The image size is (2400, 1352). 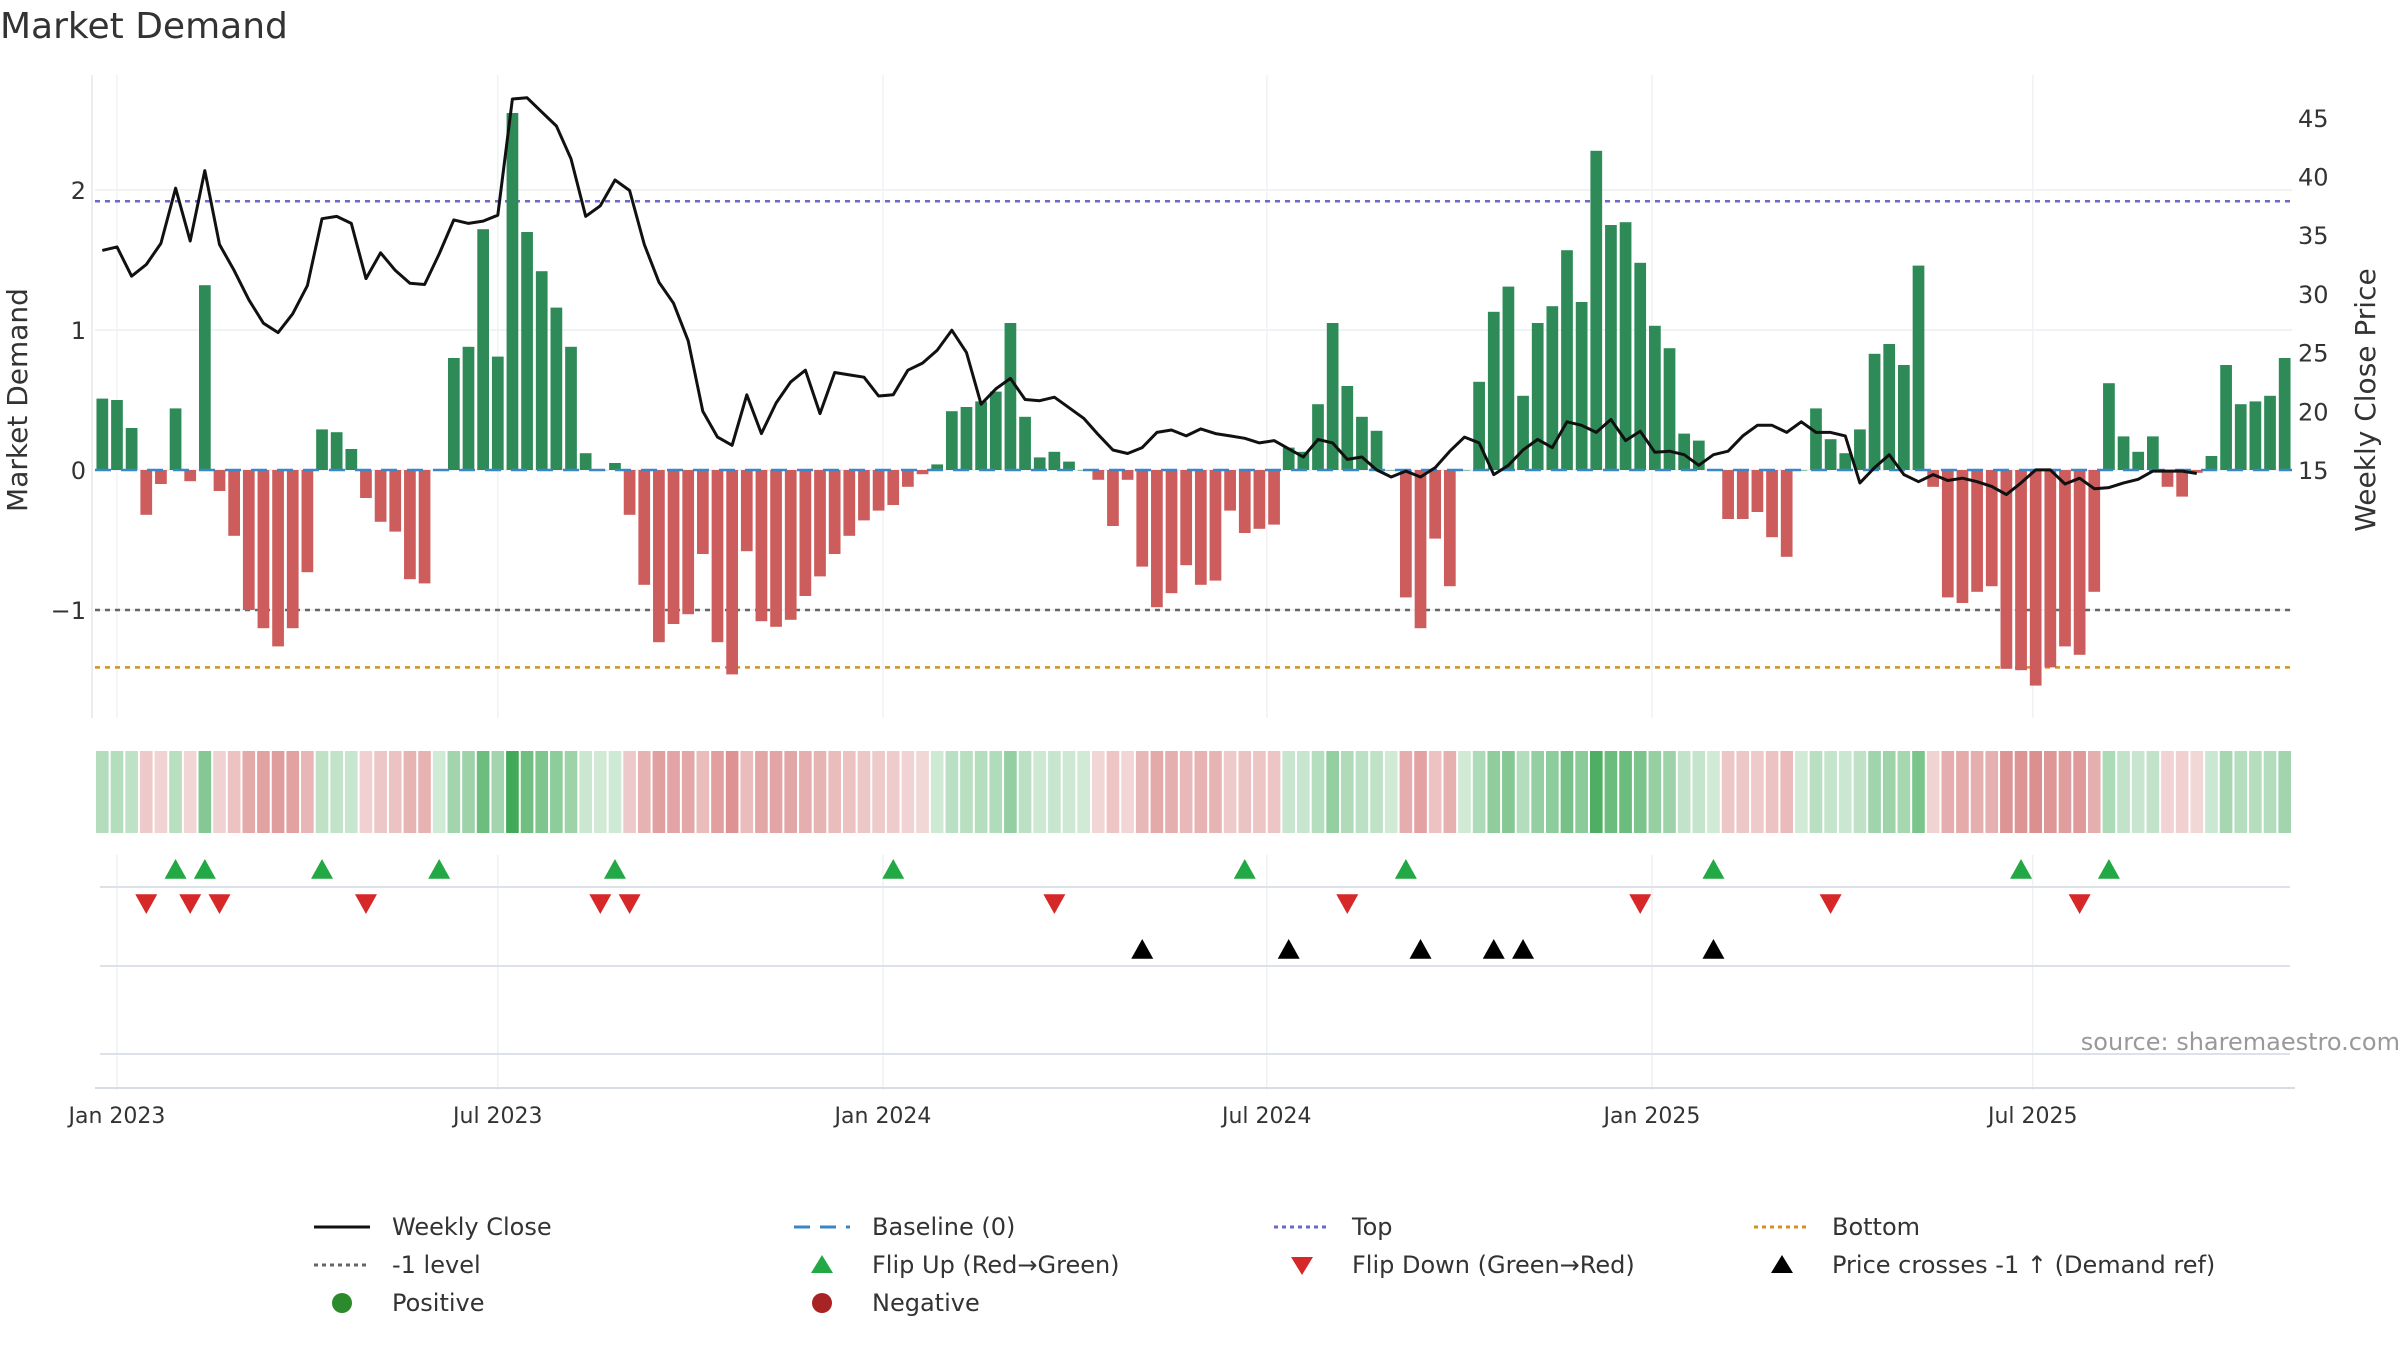 What do you see at coordinates (144, 26) in the screenshot?
I see `chart-title: Market Demand` at bounding box center [144, 26].